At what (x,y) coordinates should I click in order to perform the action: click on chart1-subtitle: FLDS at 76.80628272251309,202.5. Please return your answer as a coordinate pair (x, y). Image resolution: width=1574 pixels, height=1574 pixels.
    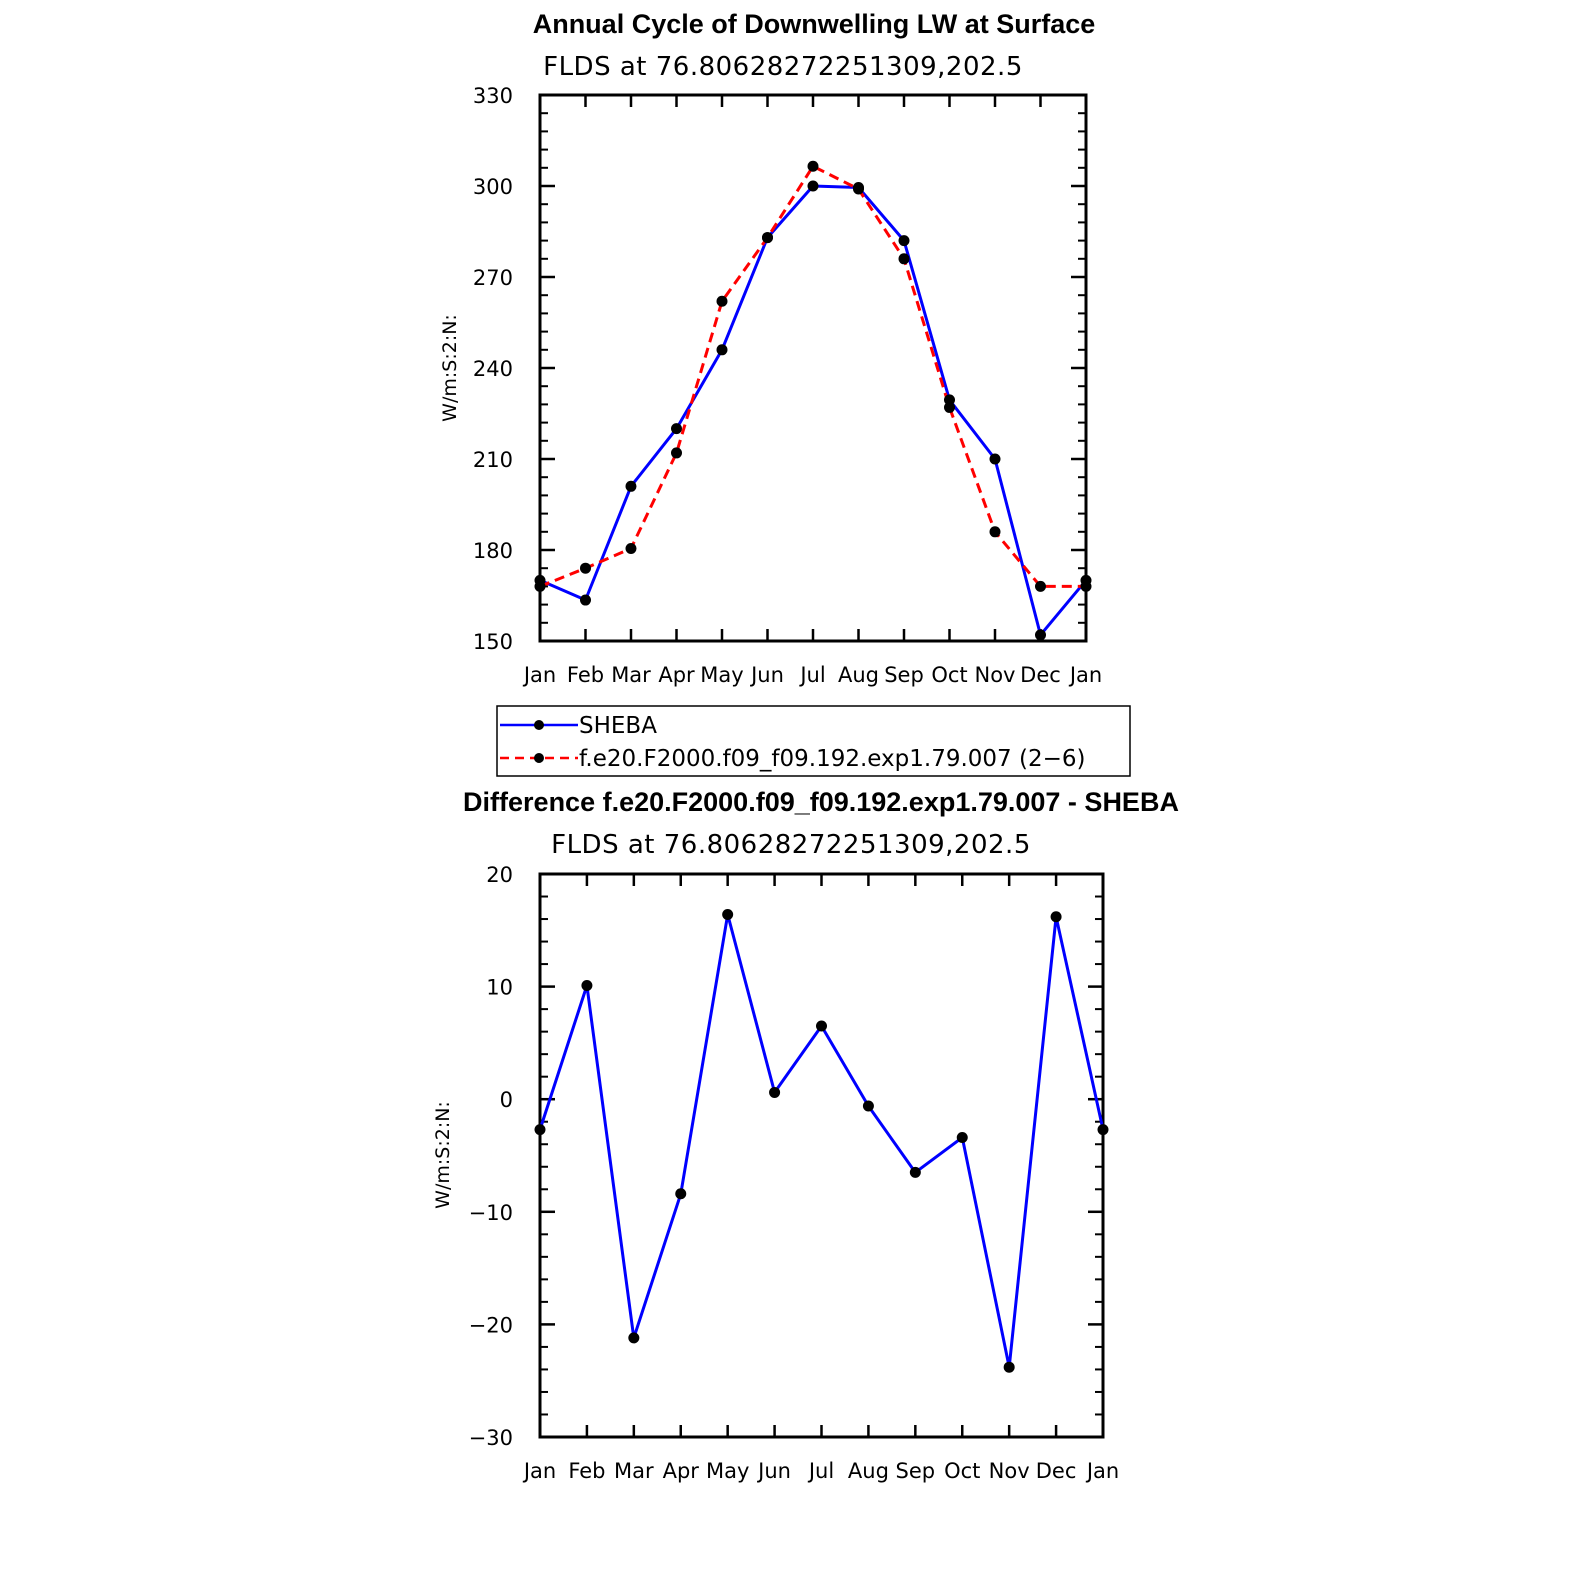
    Looking at the image, I should click on (783, 67).